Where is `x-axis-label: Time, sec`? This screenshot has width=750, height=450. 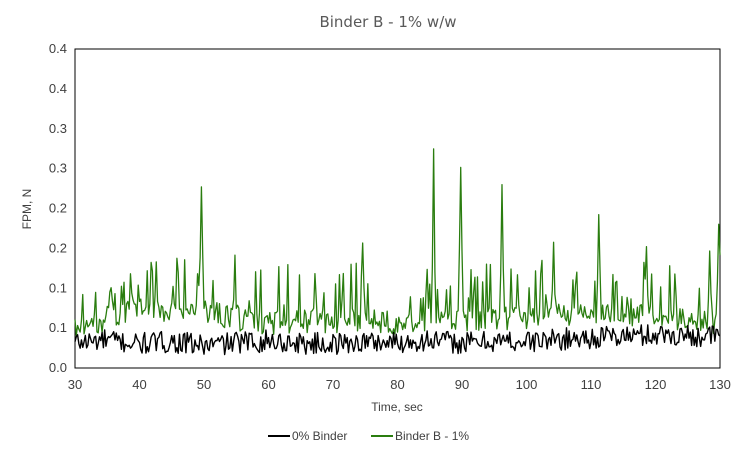
x-axis-label: Time, sec is located at coordinates (397, 407).